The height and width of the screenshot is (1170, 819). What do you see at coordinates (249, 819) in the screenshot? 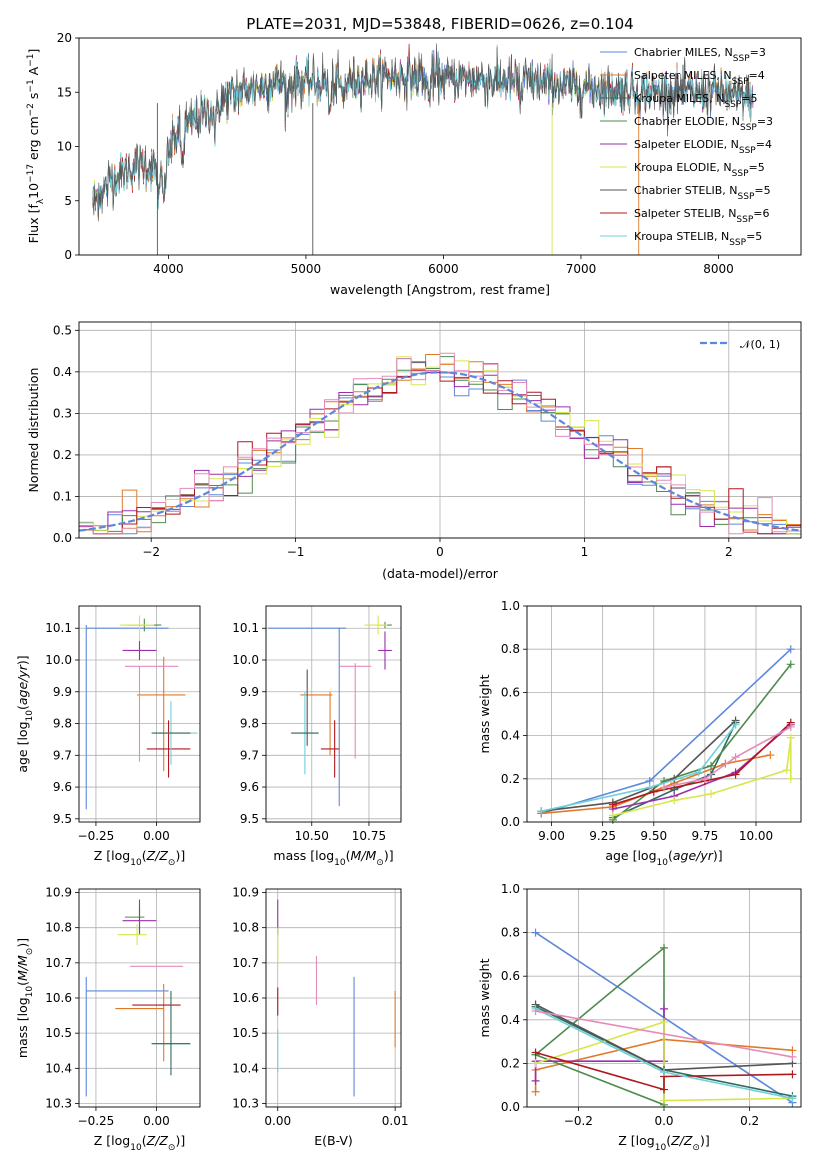
I see `y-tick-label: 9.5` at bounding box center [249, 819].